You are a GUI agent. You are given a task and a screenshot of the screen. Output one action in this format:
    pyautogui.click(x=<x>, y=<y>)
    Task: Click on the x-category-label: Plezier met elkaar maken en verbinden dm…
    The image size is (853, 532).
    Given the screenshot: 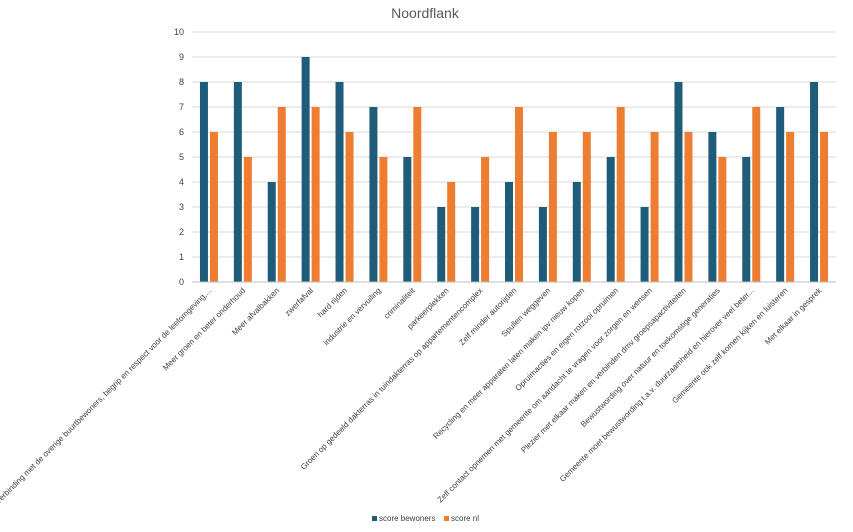 What is the action you would take?
    pyautogui.click(x=603, y=370)
    